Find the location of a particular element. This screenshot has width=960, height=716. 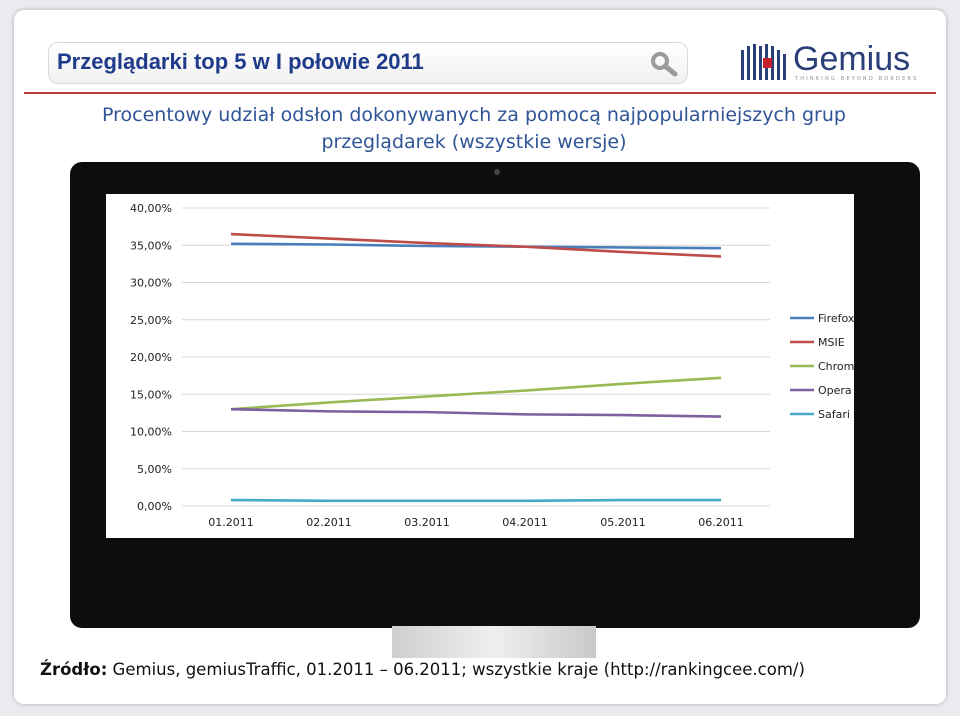

logo-tagline: THINKING BEYOND BORDERS is located at coordinates (857, 79).